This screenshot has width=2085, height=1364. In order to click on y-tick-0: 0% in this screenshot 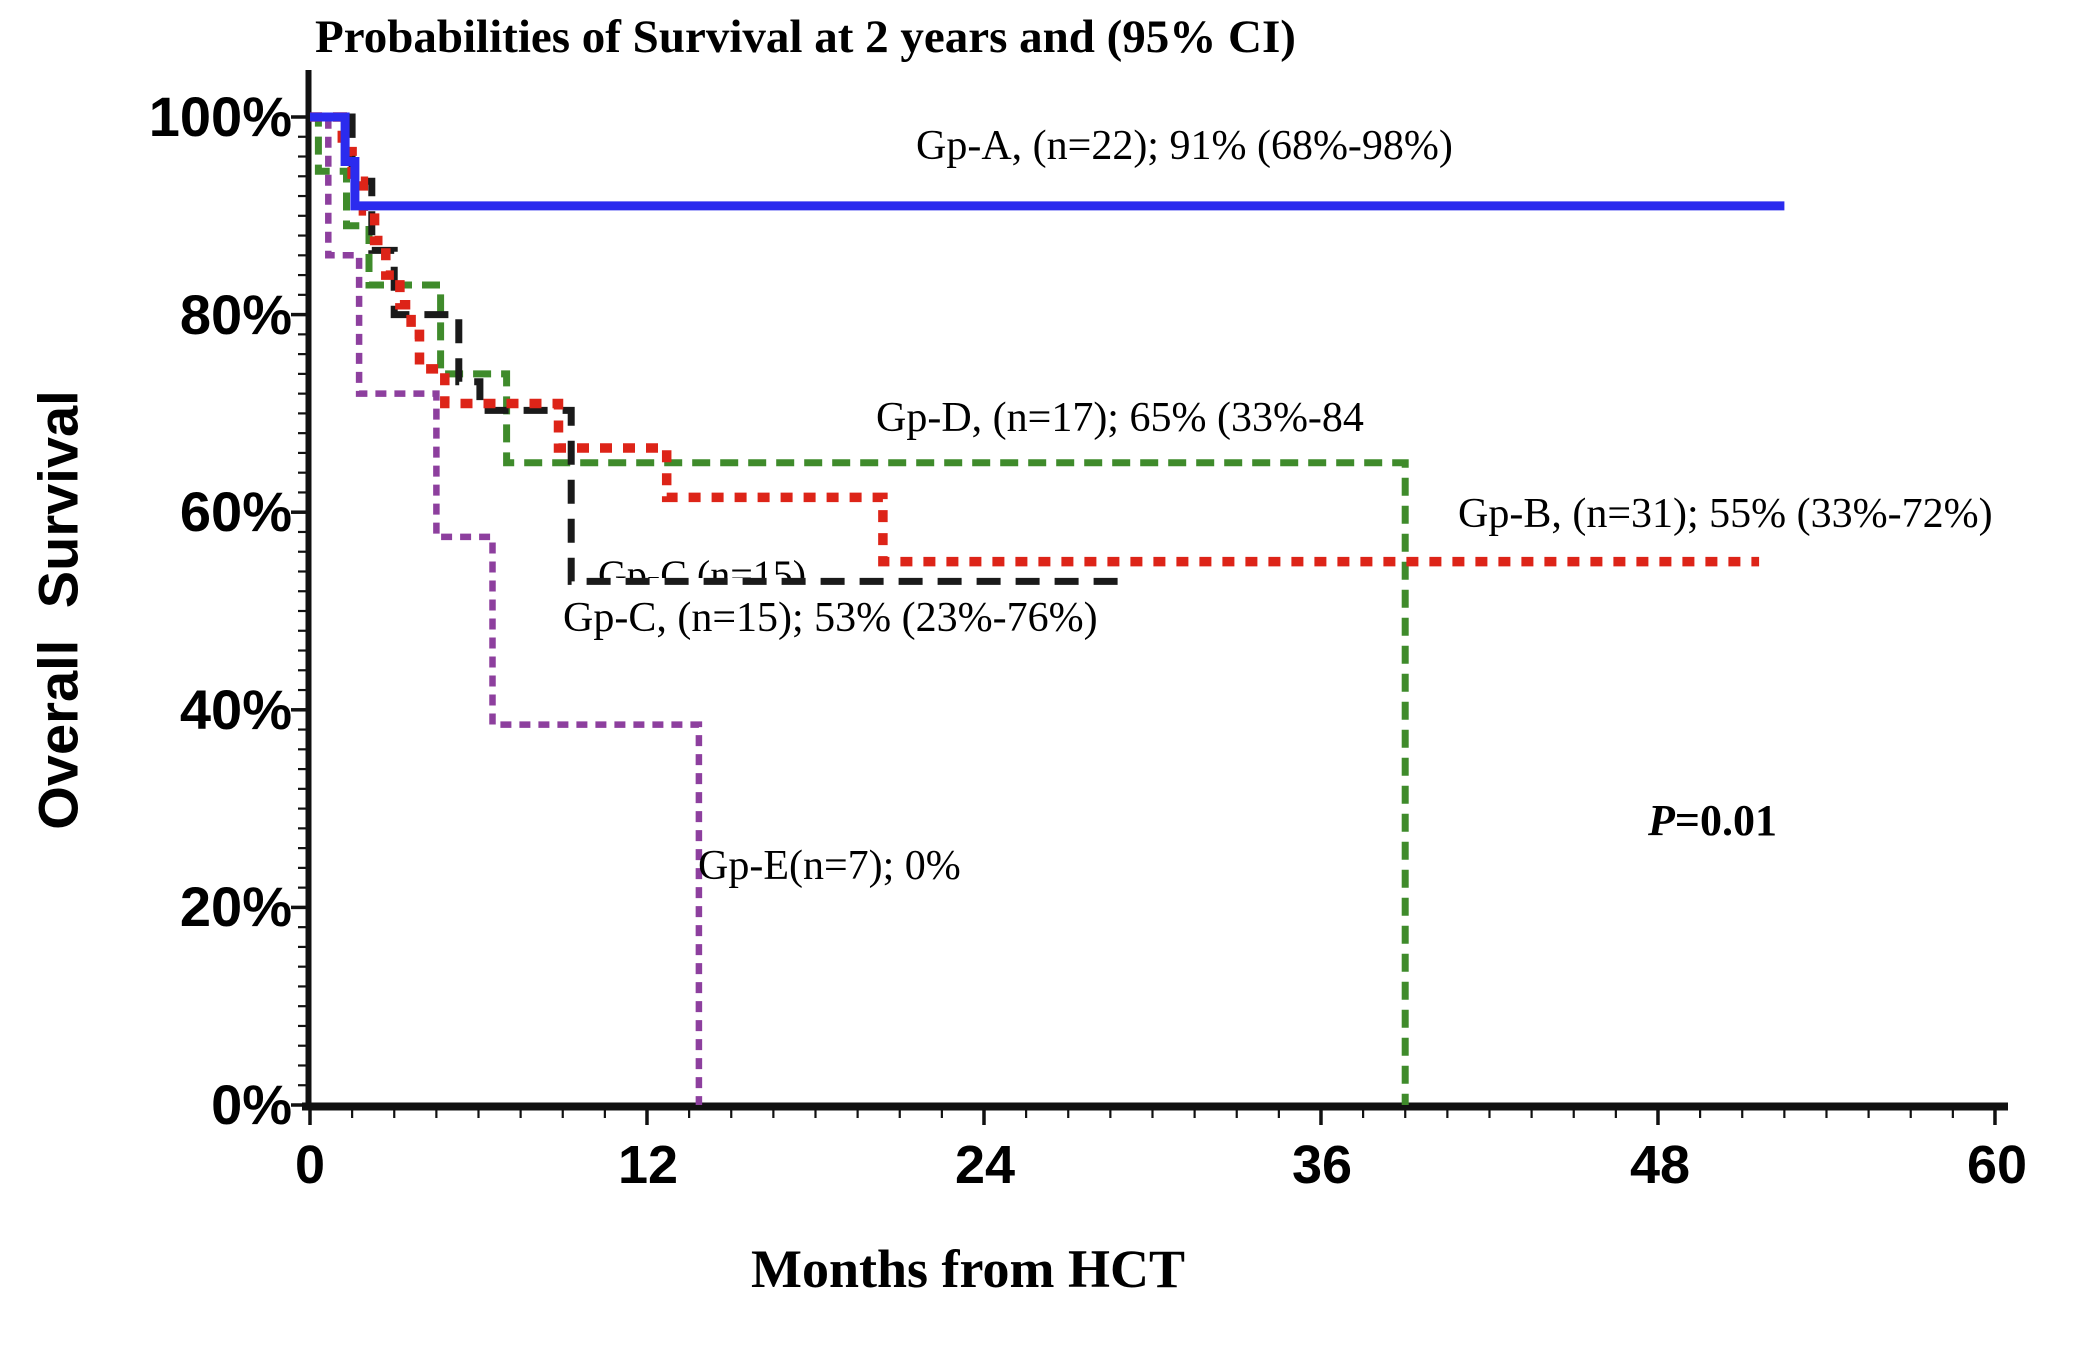, I will do `click(251, 1104)`.